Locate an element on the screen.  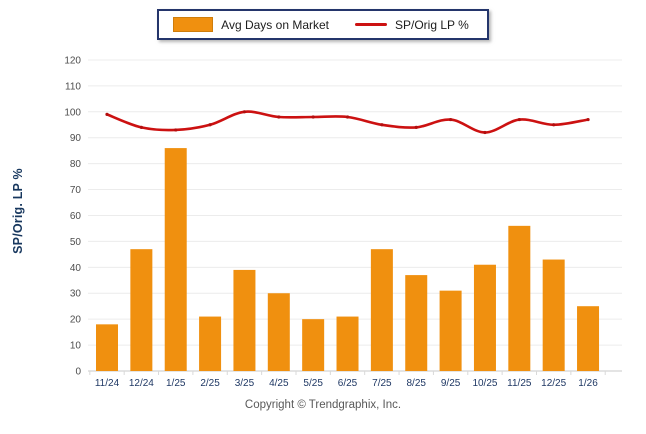
bar-9/25 is located at coordinates (450, 330).